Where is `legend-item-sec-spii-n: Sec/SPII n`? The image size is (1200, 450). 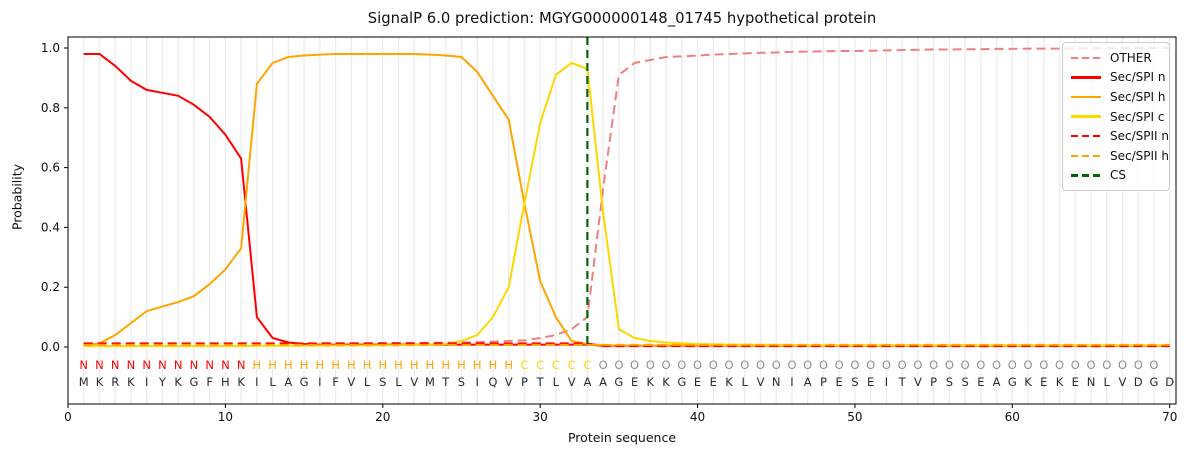
legend-item-sec-spii-n: Sec/SPII n is located at coordinates (1120, 136).